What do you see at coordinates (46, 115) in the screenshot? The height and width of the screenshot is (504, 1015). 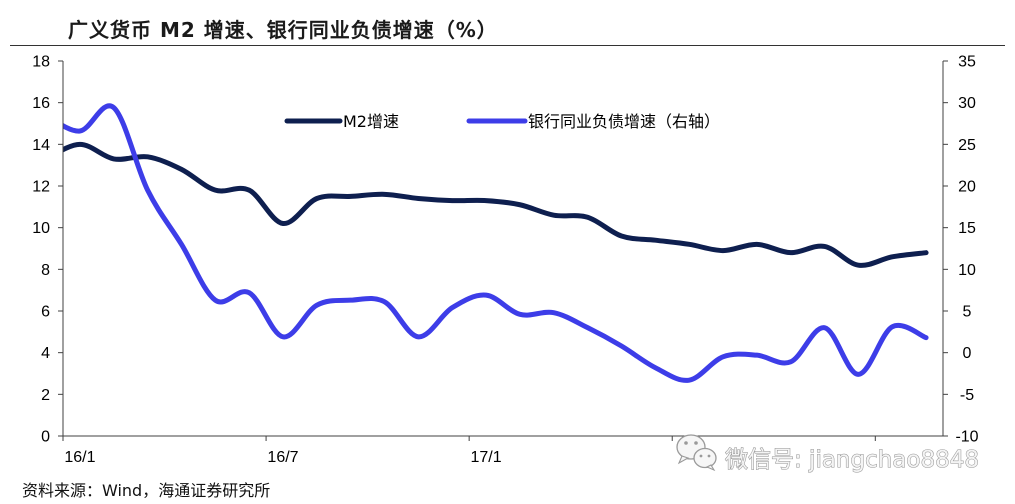 I see `interbank-liability-growth-point` at bounding box center [46, 115].